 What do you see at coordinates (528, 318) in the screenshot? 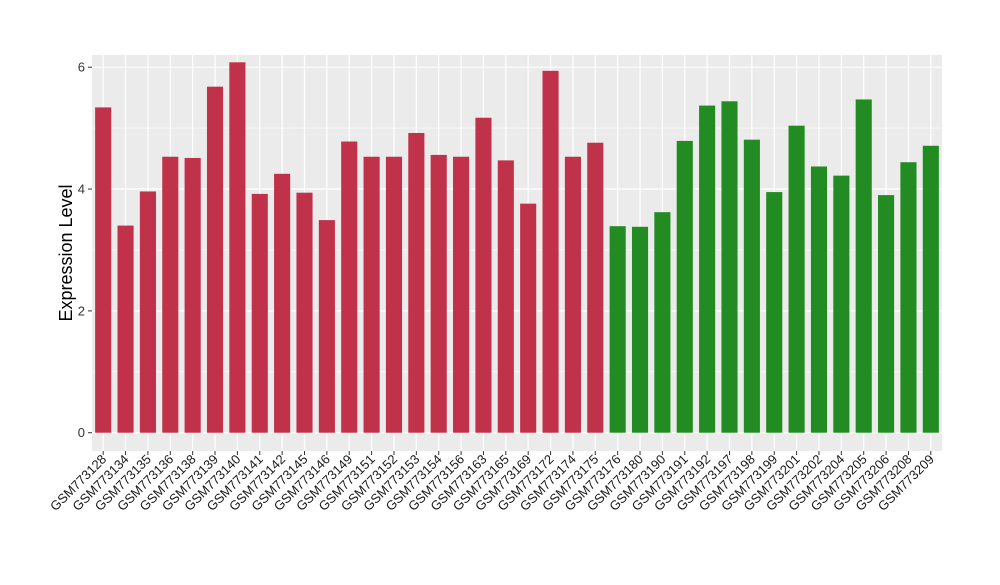
I see `bar-GSM773169` at bounding box center [528, 318].